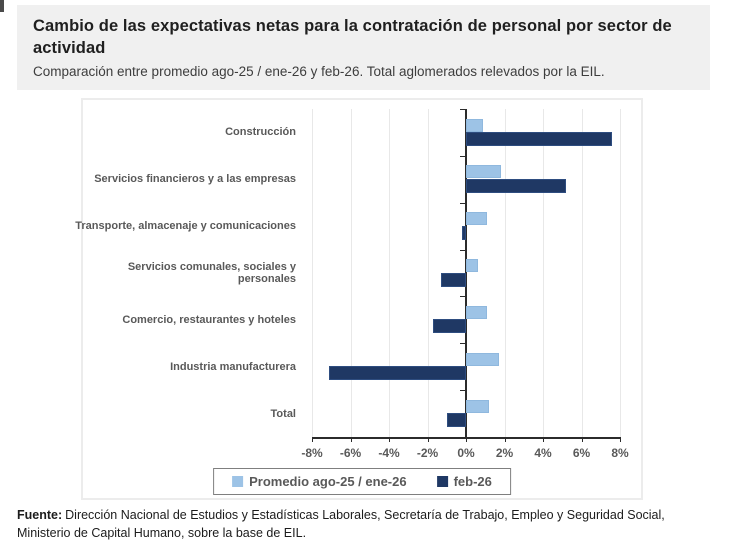  Describe the element at coordinates (581, 453) in the screenshot. I see `x-tick-label: 6%` at that location.